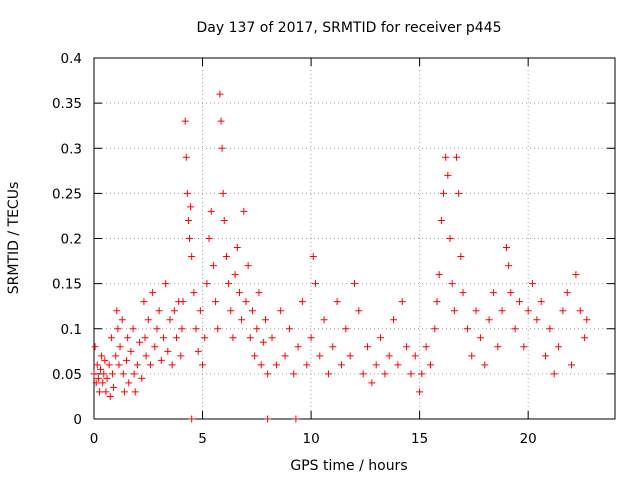 The height and width of the screenshot is (480, 640). What do you see at coordinates (419, 439) in the screenshot?
I see `x-tick-label: 15` at bounding box center [419, 439].